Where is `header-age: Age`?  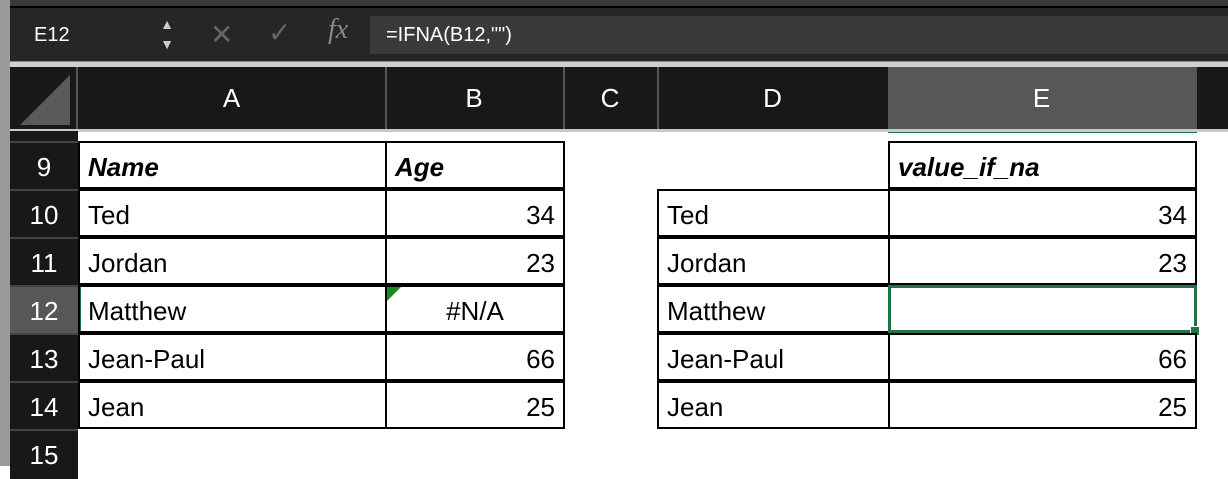 header-age: Age is located at coordinates (475, 165).